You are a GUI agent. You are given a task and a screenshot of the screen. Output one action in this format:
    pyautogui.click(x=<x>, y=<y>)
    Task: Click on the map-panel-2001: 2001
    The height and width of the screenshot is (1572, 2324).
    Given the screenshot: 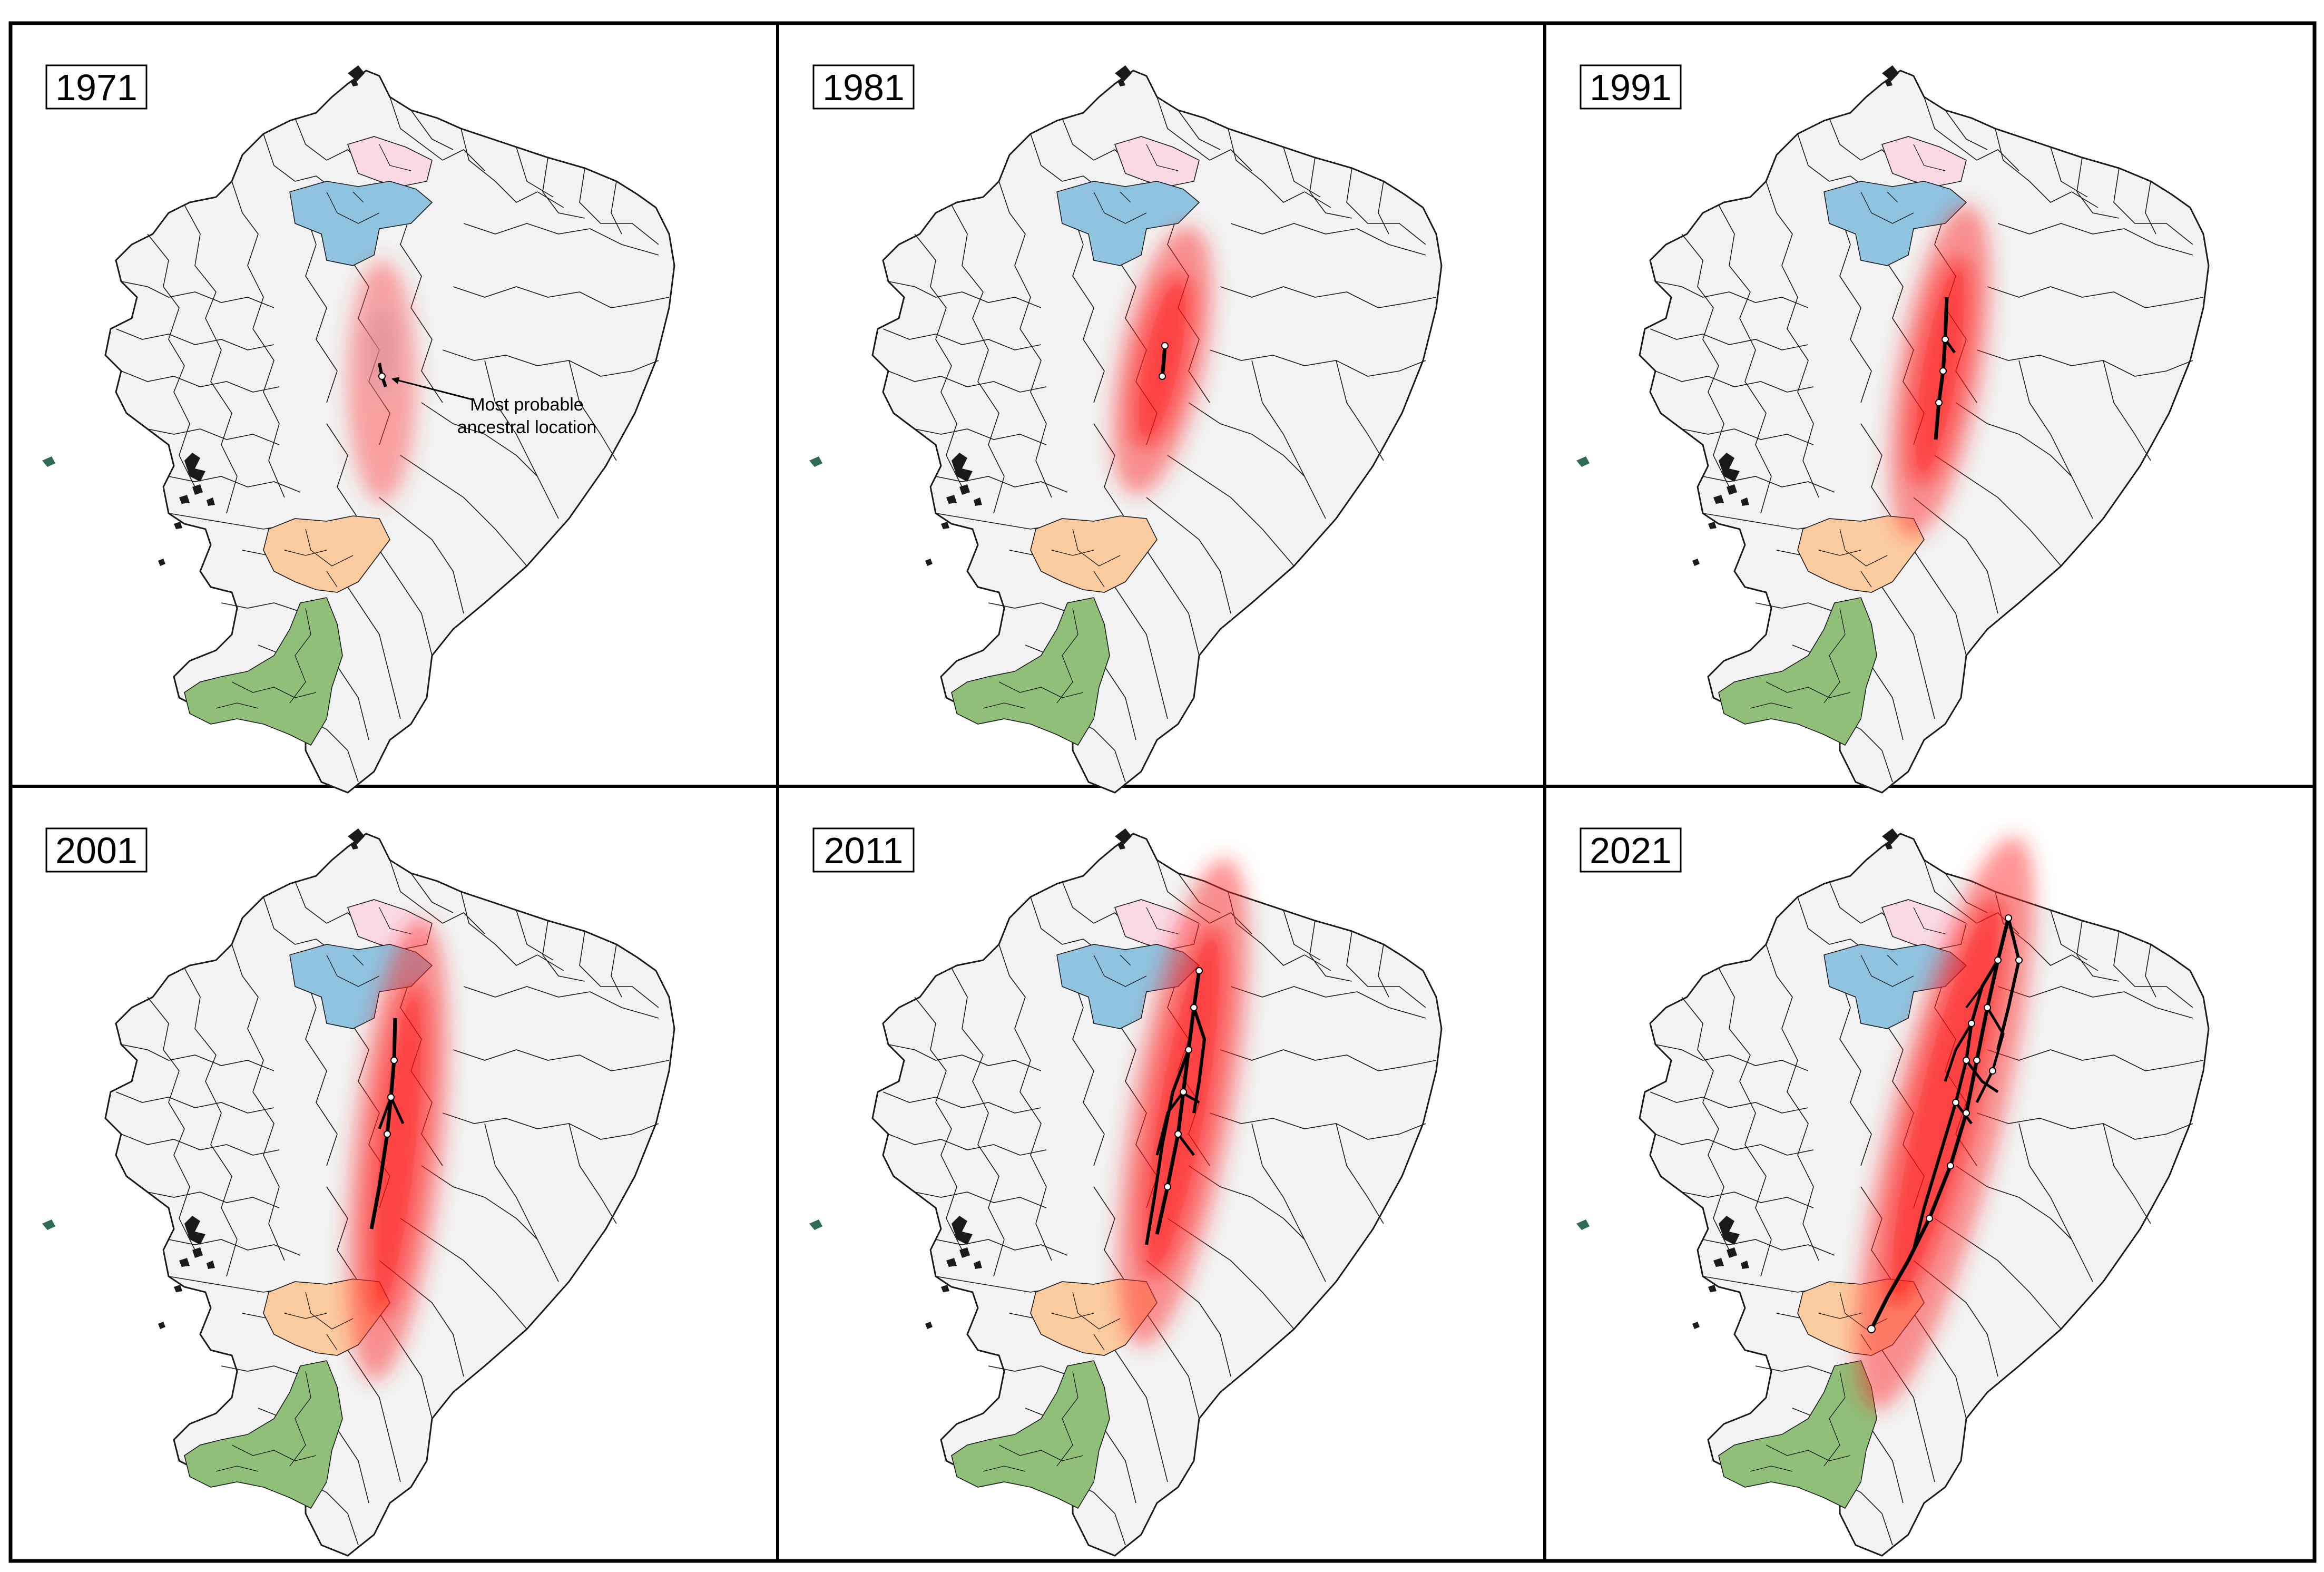 What is the action you would take?
    pyautogui.click(x=358, y=1192)
    